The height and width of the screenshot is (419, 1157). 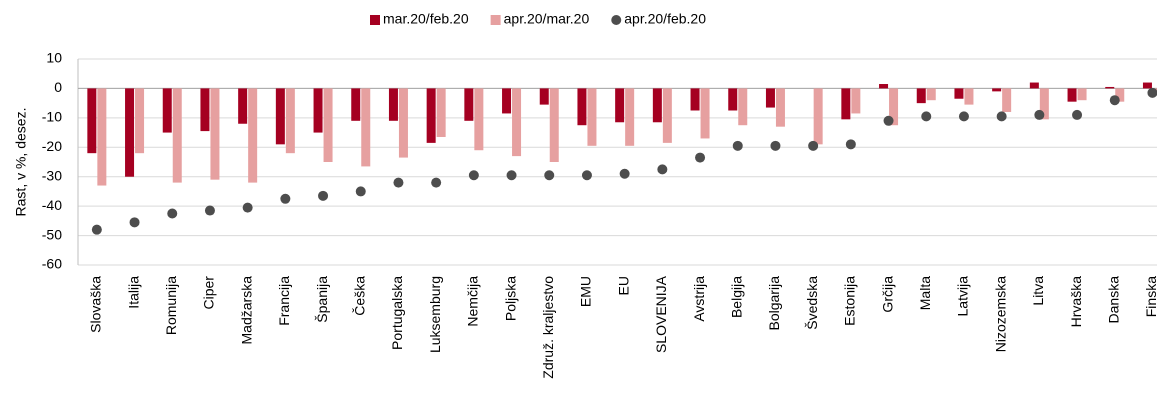 What do you see at coordinates (623, 285) in the screenshot?
I see `x-tick-label: EU` at bounding box center [623, 285].